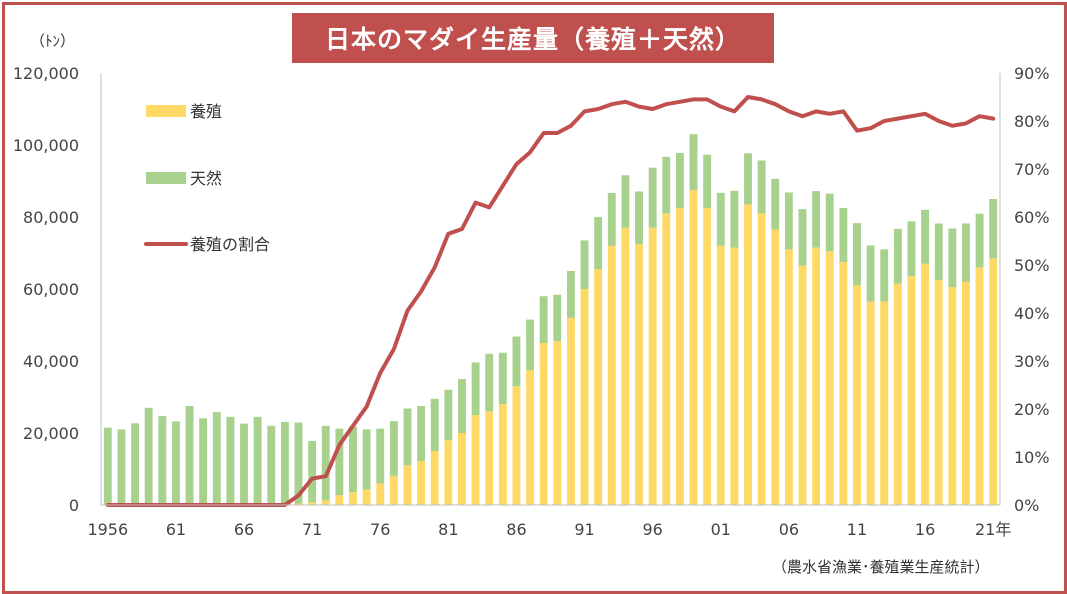 Image resolution: width=1067 pixels, height=594 pixels. Describe the element at coordinates (244, 529) in the screenshot. I see `x-tick-label: 66` at that location.